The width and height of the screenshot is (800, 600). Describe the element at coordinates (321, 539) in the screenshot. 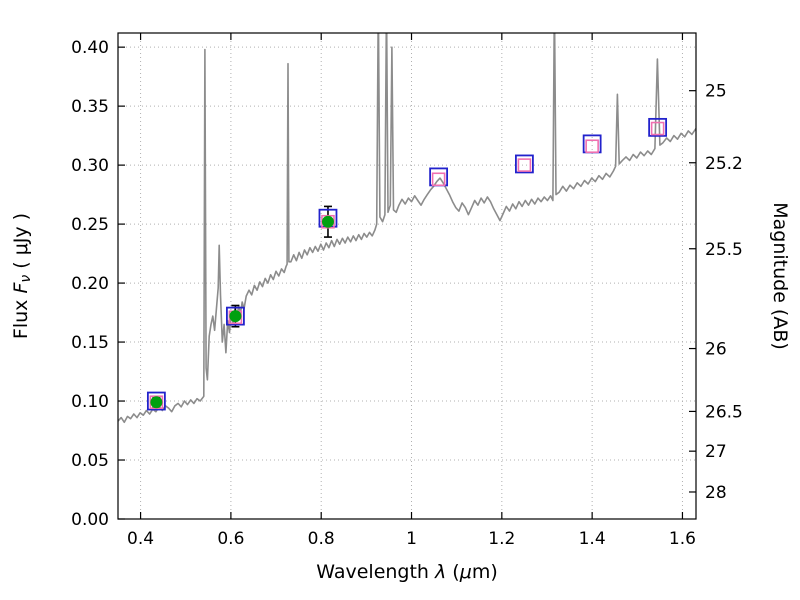

I see `x-tick-label: 0.8` at that location.